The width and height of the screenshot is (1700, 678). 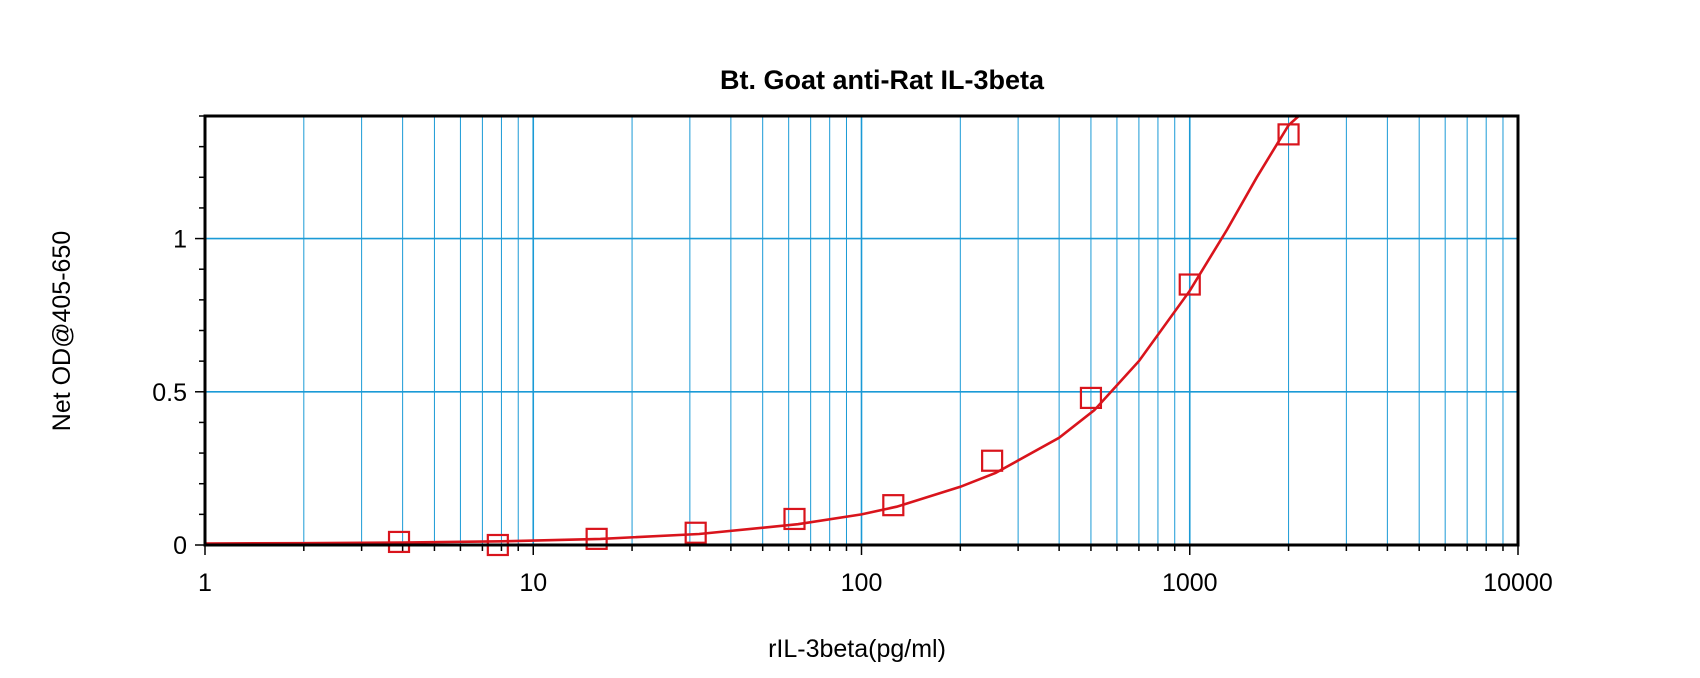 I want to click on x-tick-label: 10, so click(x=533, y=583).